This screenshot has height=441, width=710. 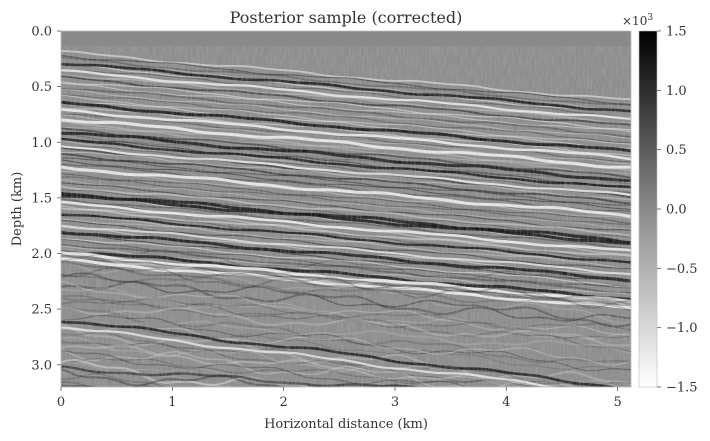 I want to click on colorbar-tick-label: 0.0, so click(x=676, y=210).